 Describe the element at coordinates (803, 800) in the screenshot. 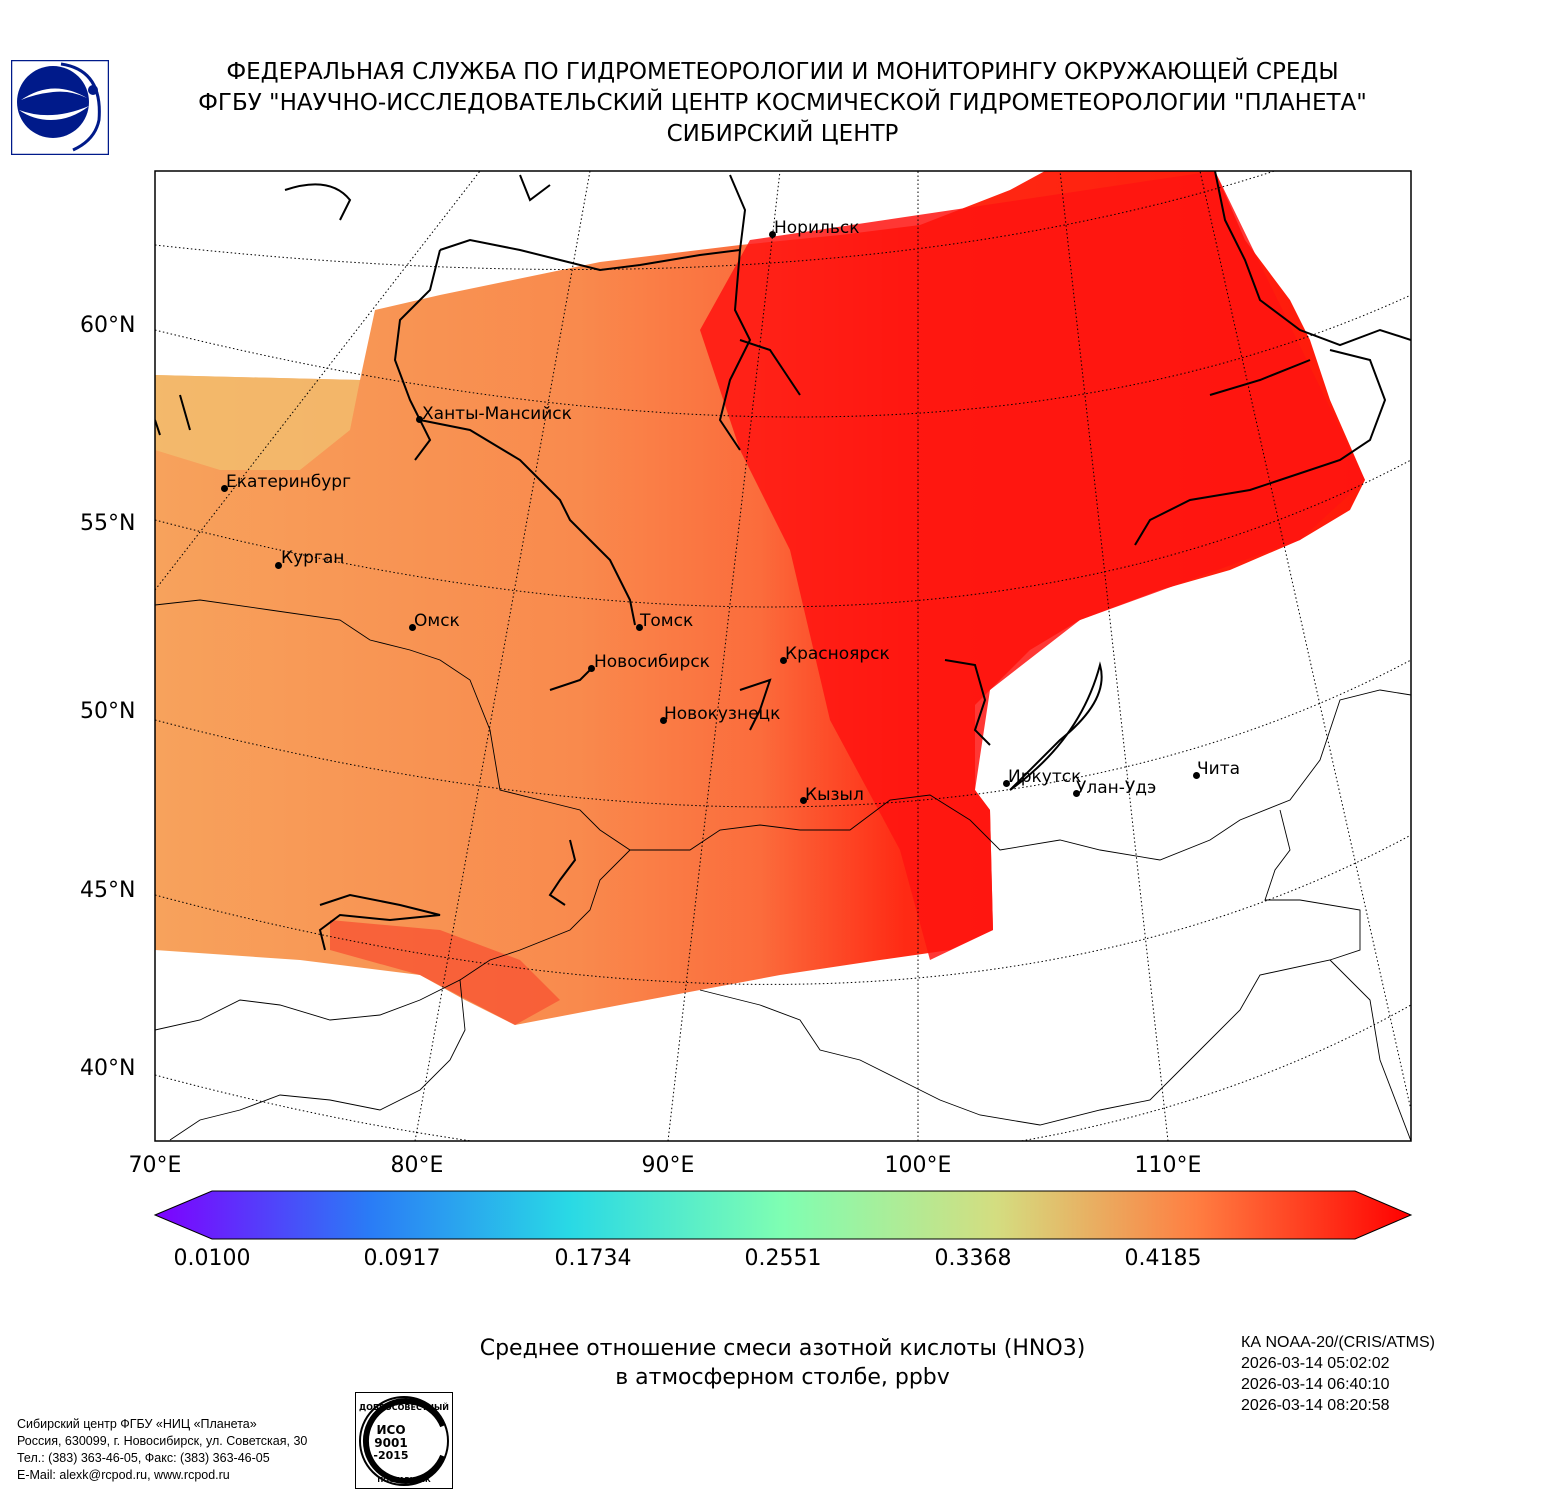

I see `city-dot-kyzyl` at that location.